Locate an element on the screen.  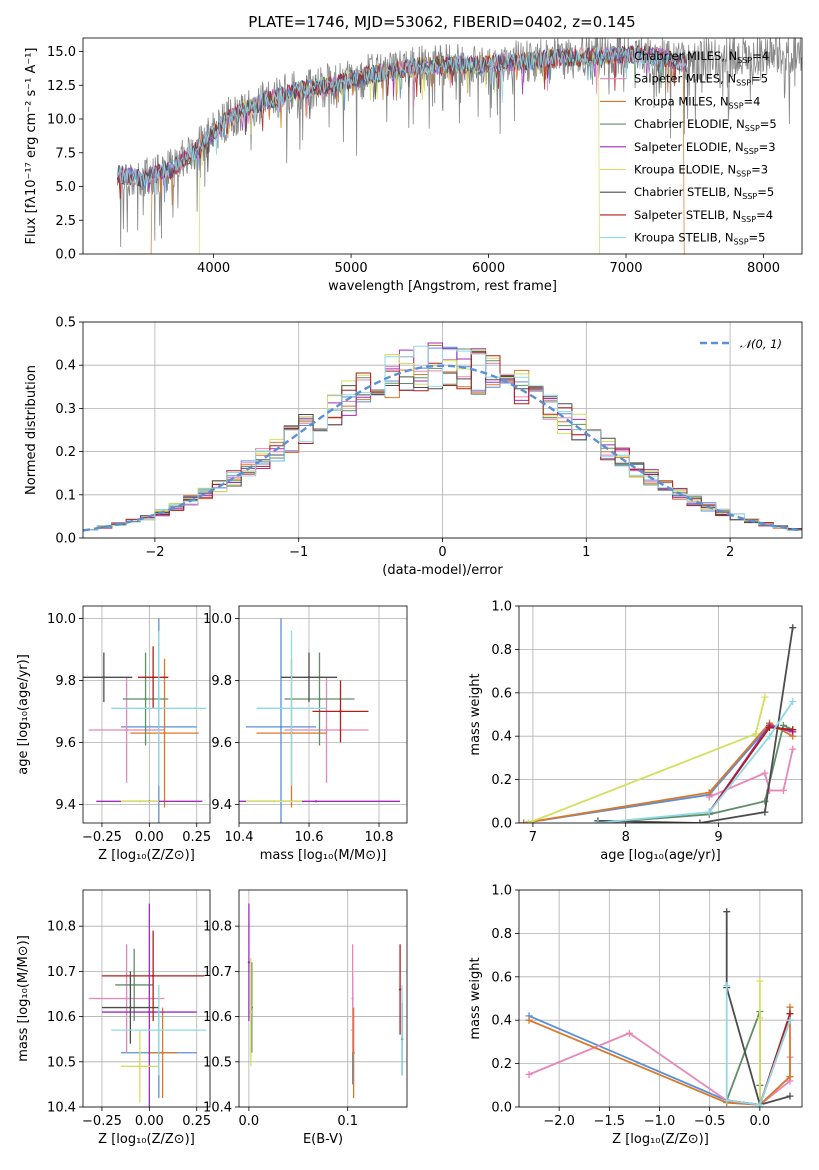
x-tick-label: 10.6 is located at coordinates (309, 837).